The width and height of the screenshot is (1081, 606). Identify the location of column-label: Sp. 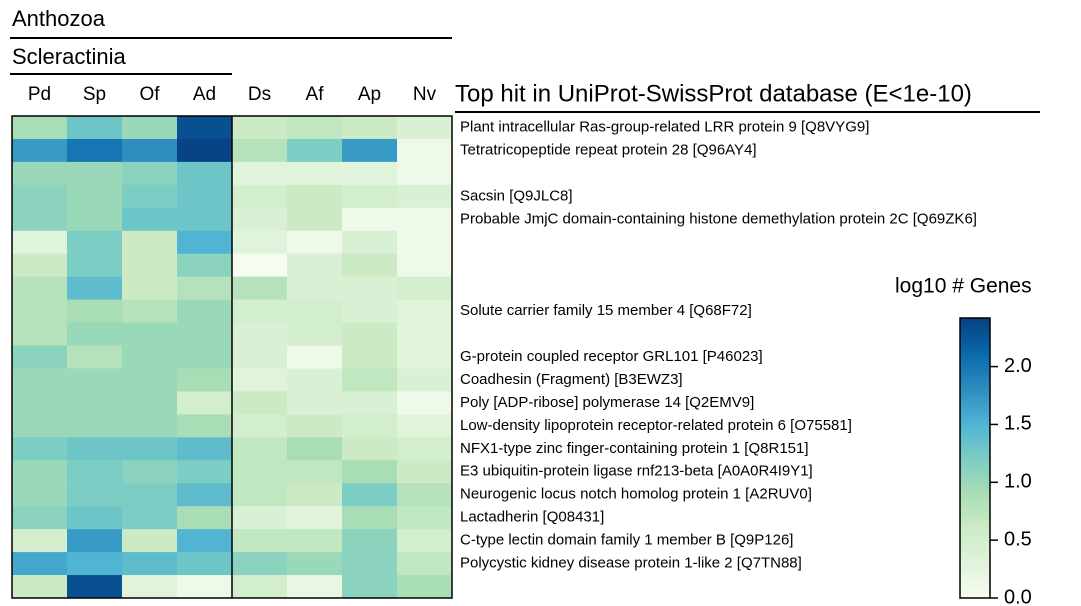
(94, 94).